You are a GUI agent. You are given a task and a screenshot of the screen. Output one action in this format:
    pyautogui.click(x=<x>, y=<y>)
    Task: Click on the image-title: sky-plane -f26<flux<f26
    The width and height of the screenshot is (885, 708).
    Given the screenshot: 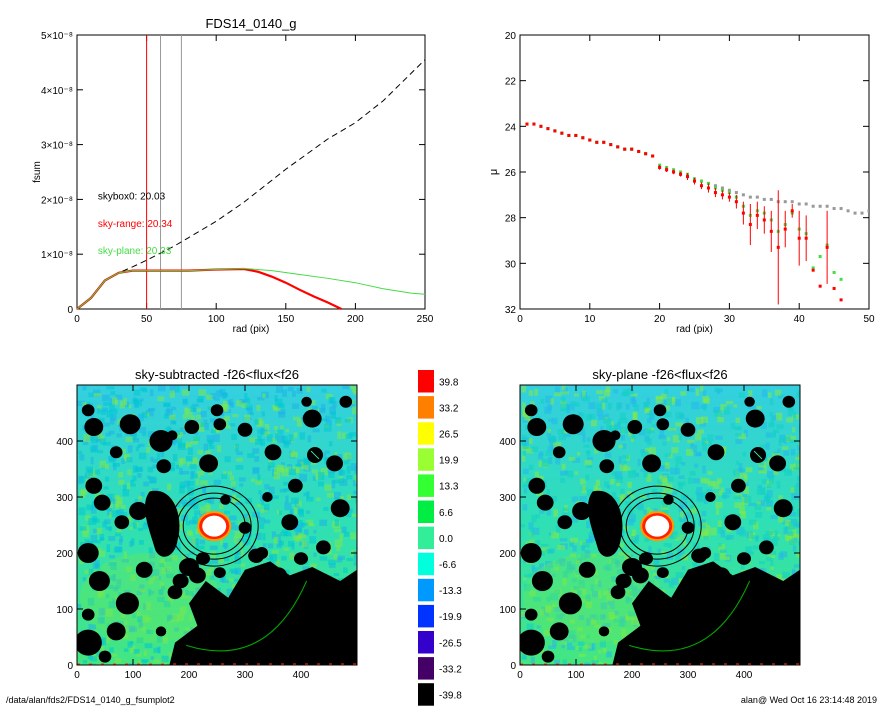 What is the action you would take?
    pyautogui.click(x=659, y=374)
    